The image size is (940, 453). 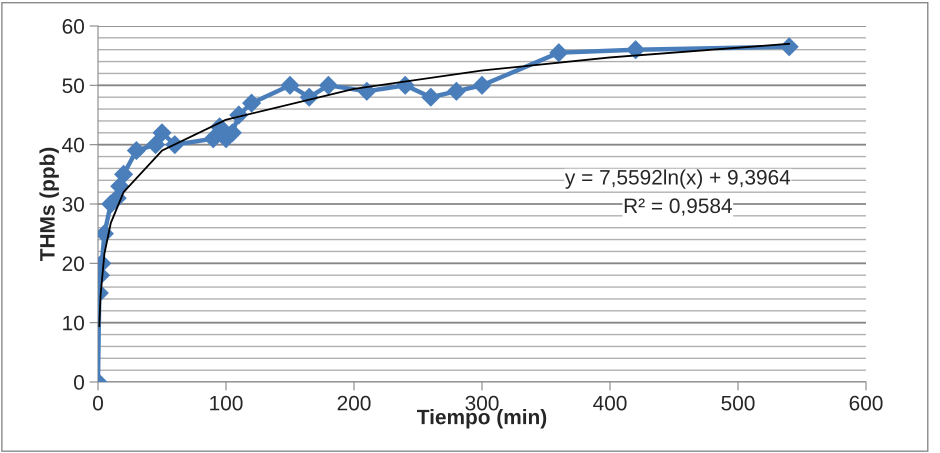 What do you see at coordinates (866, 403) in the screenshot?
I see `x-tick-label: 600` at bounding box center [866, 403].